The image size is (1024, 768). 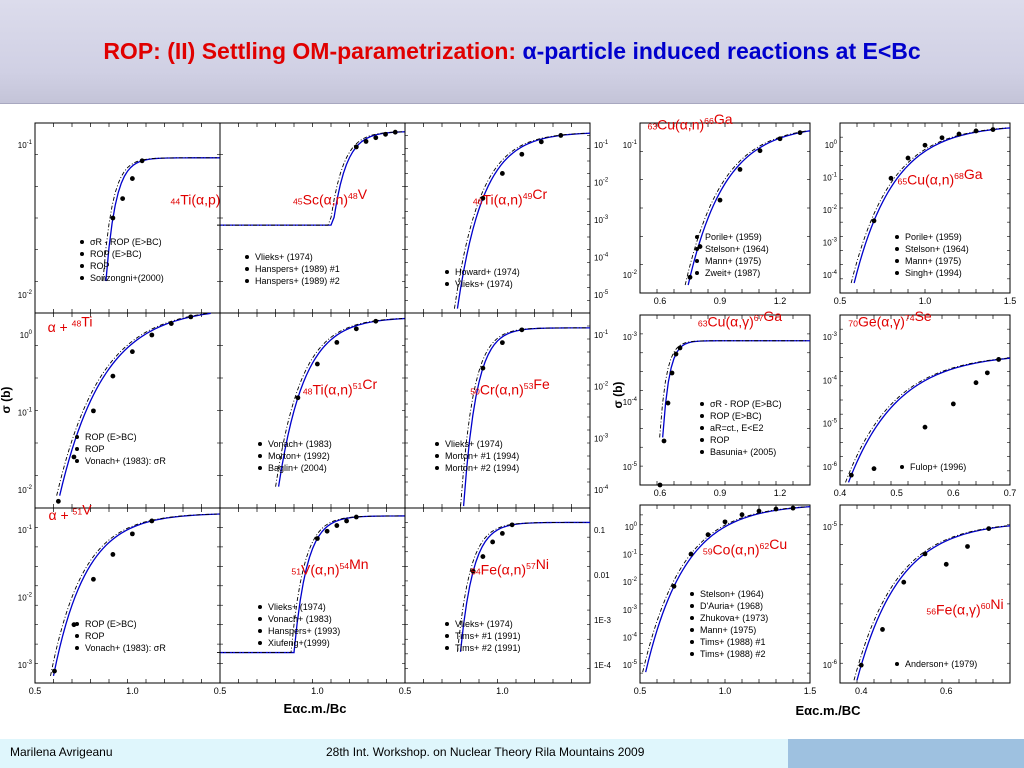 I want to click on label-segment: Fe(α,n), so click(x=503, y=569).